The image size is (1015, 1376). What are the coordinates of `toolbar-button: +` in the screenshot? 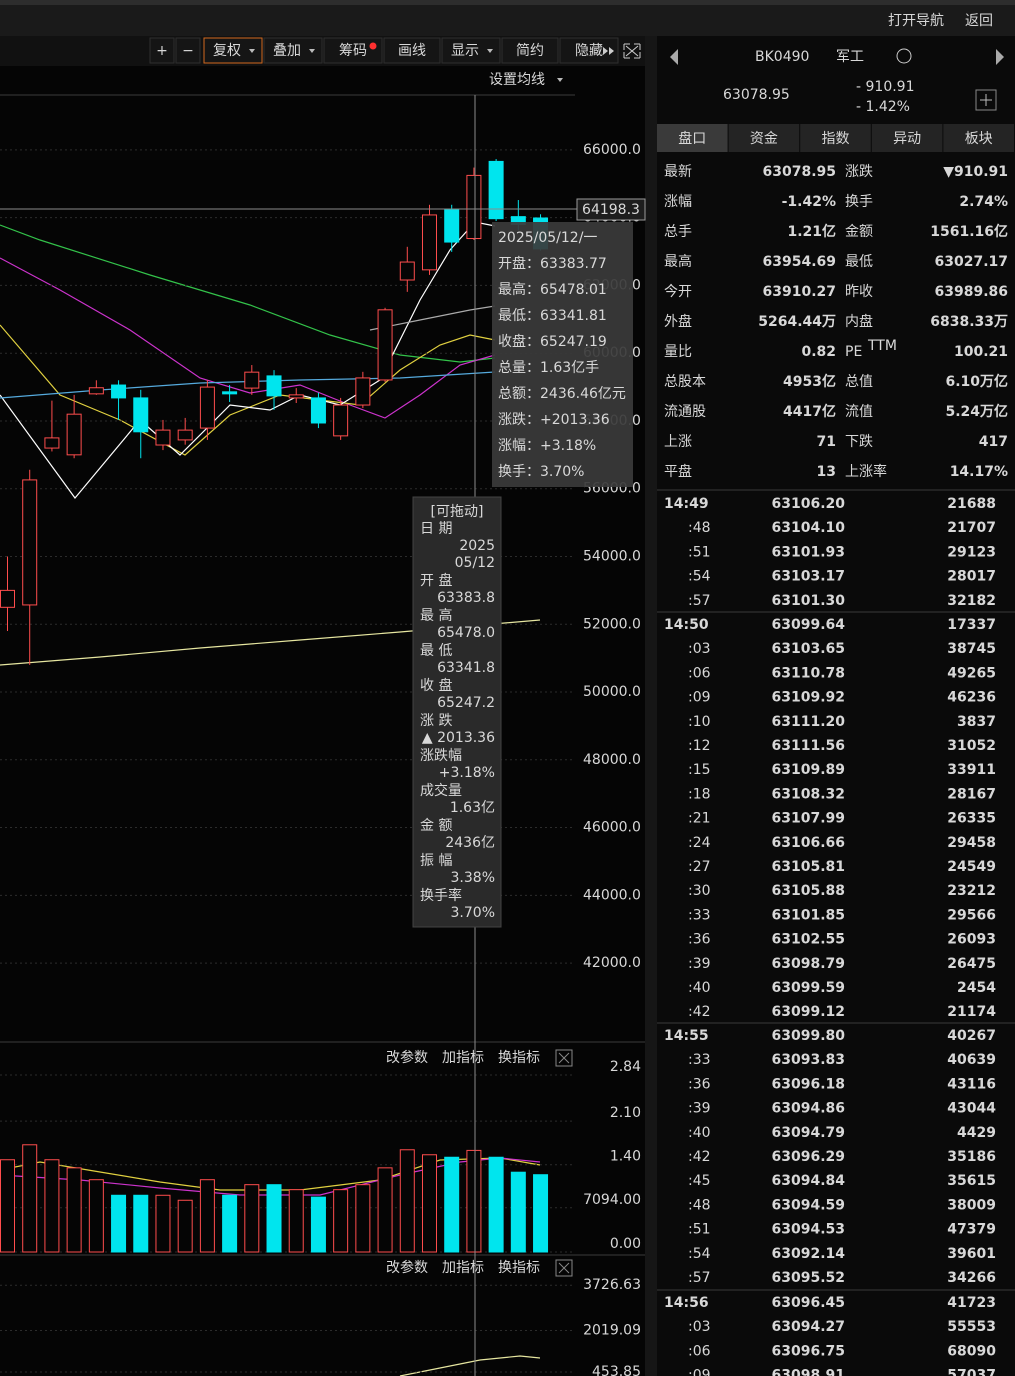 It's located at (162, 51).